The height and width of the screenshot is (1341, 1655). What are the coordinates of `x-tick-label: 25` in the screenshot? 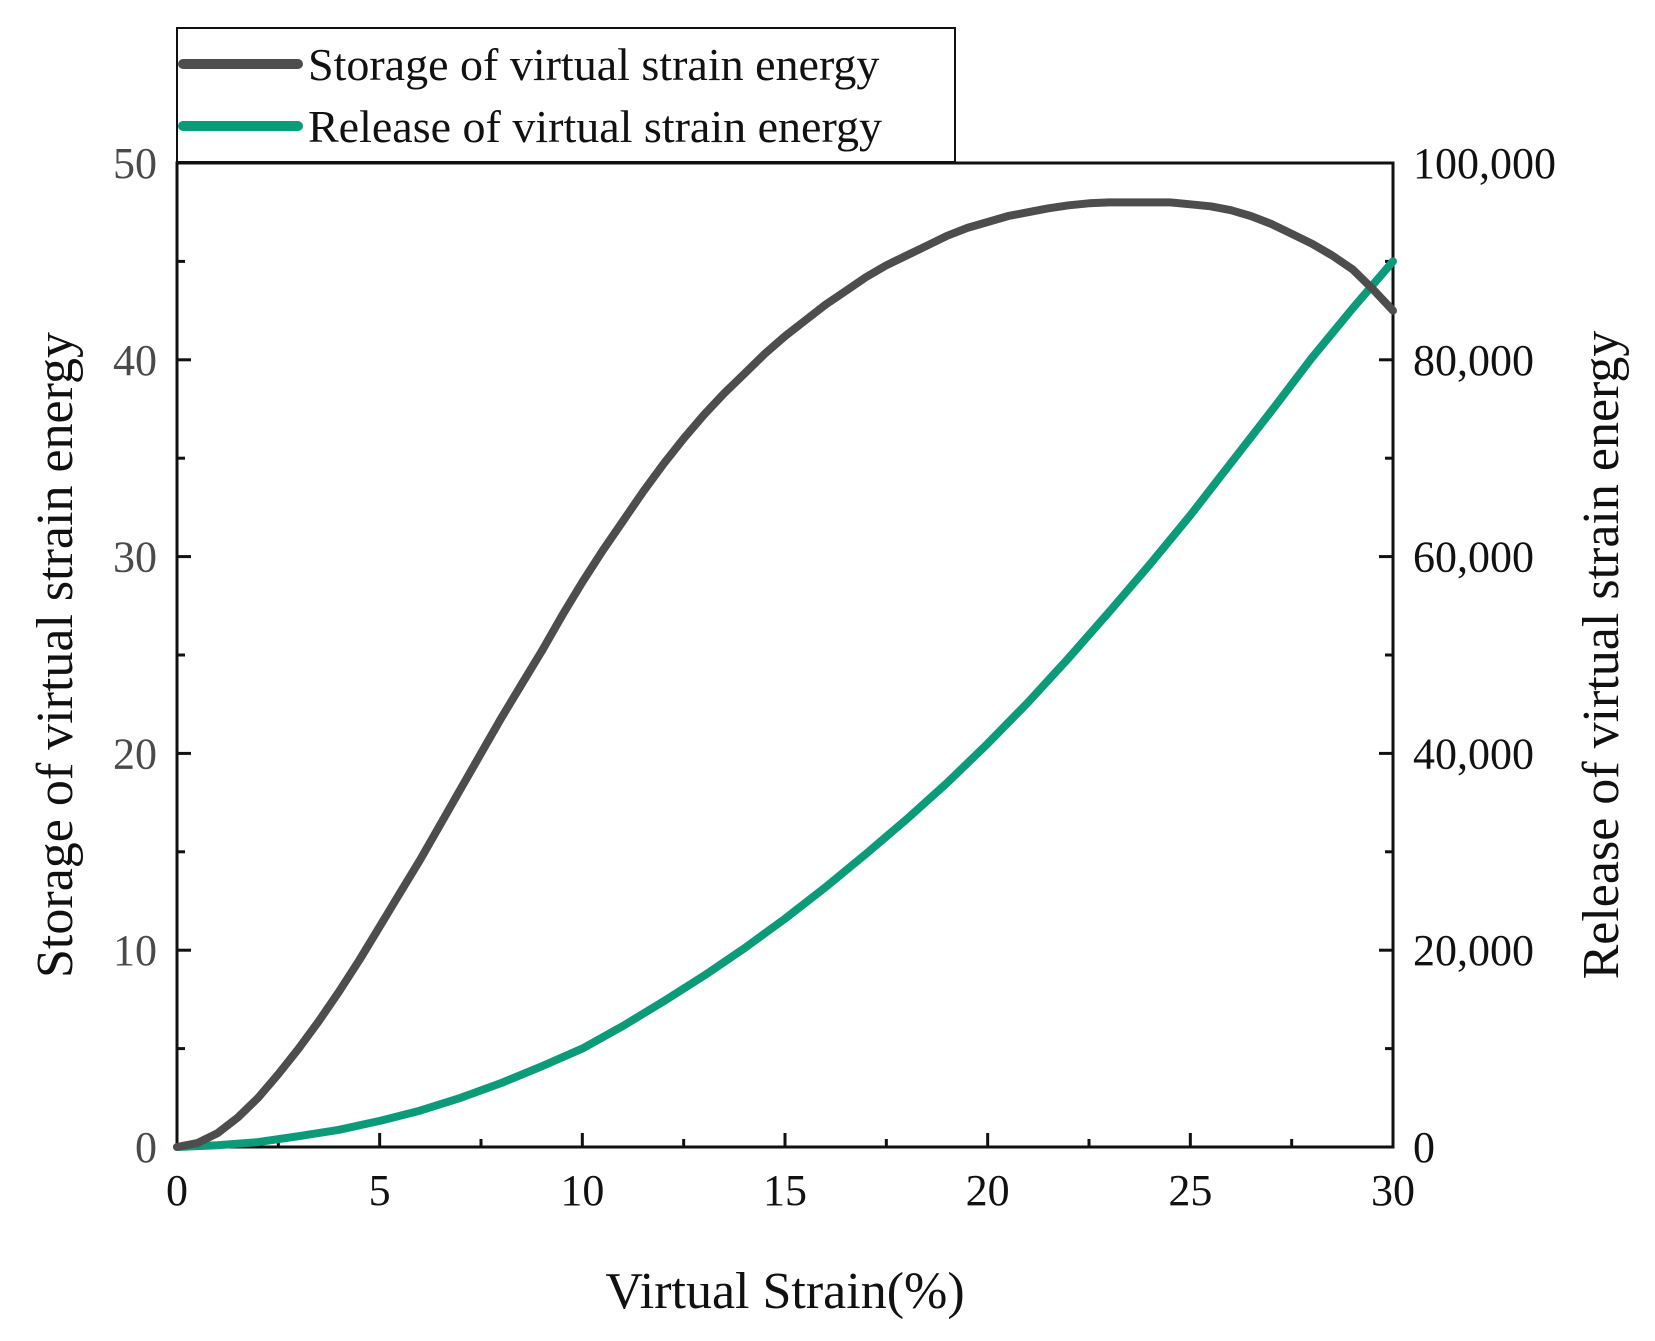 It's located at (1190, 1190).